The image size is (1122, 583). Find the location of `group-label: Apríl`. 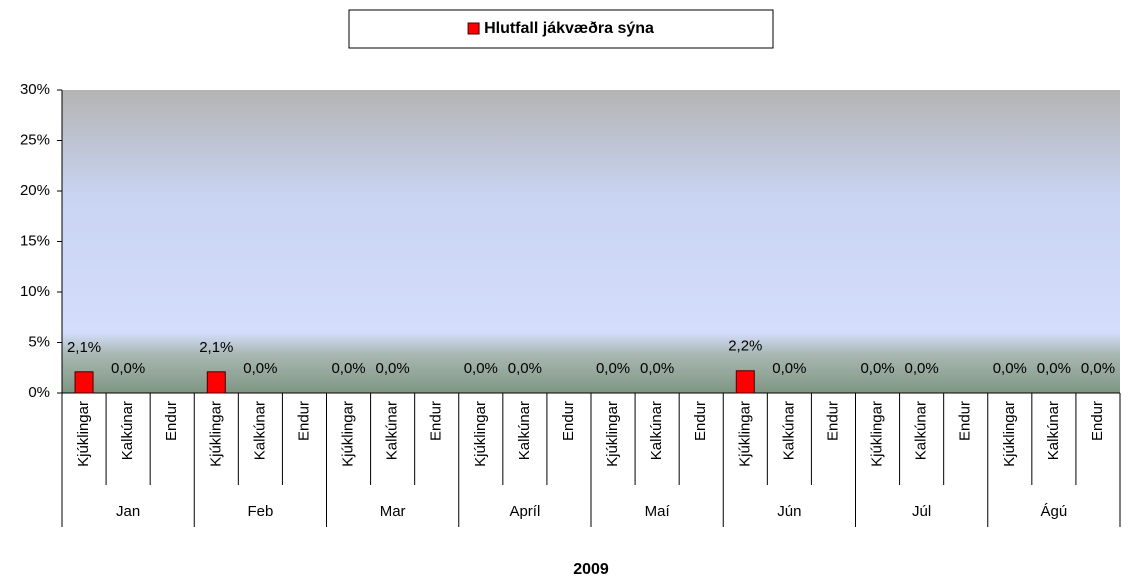

group-label: Apríl is located at coordinates (524, 511).